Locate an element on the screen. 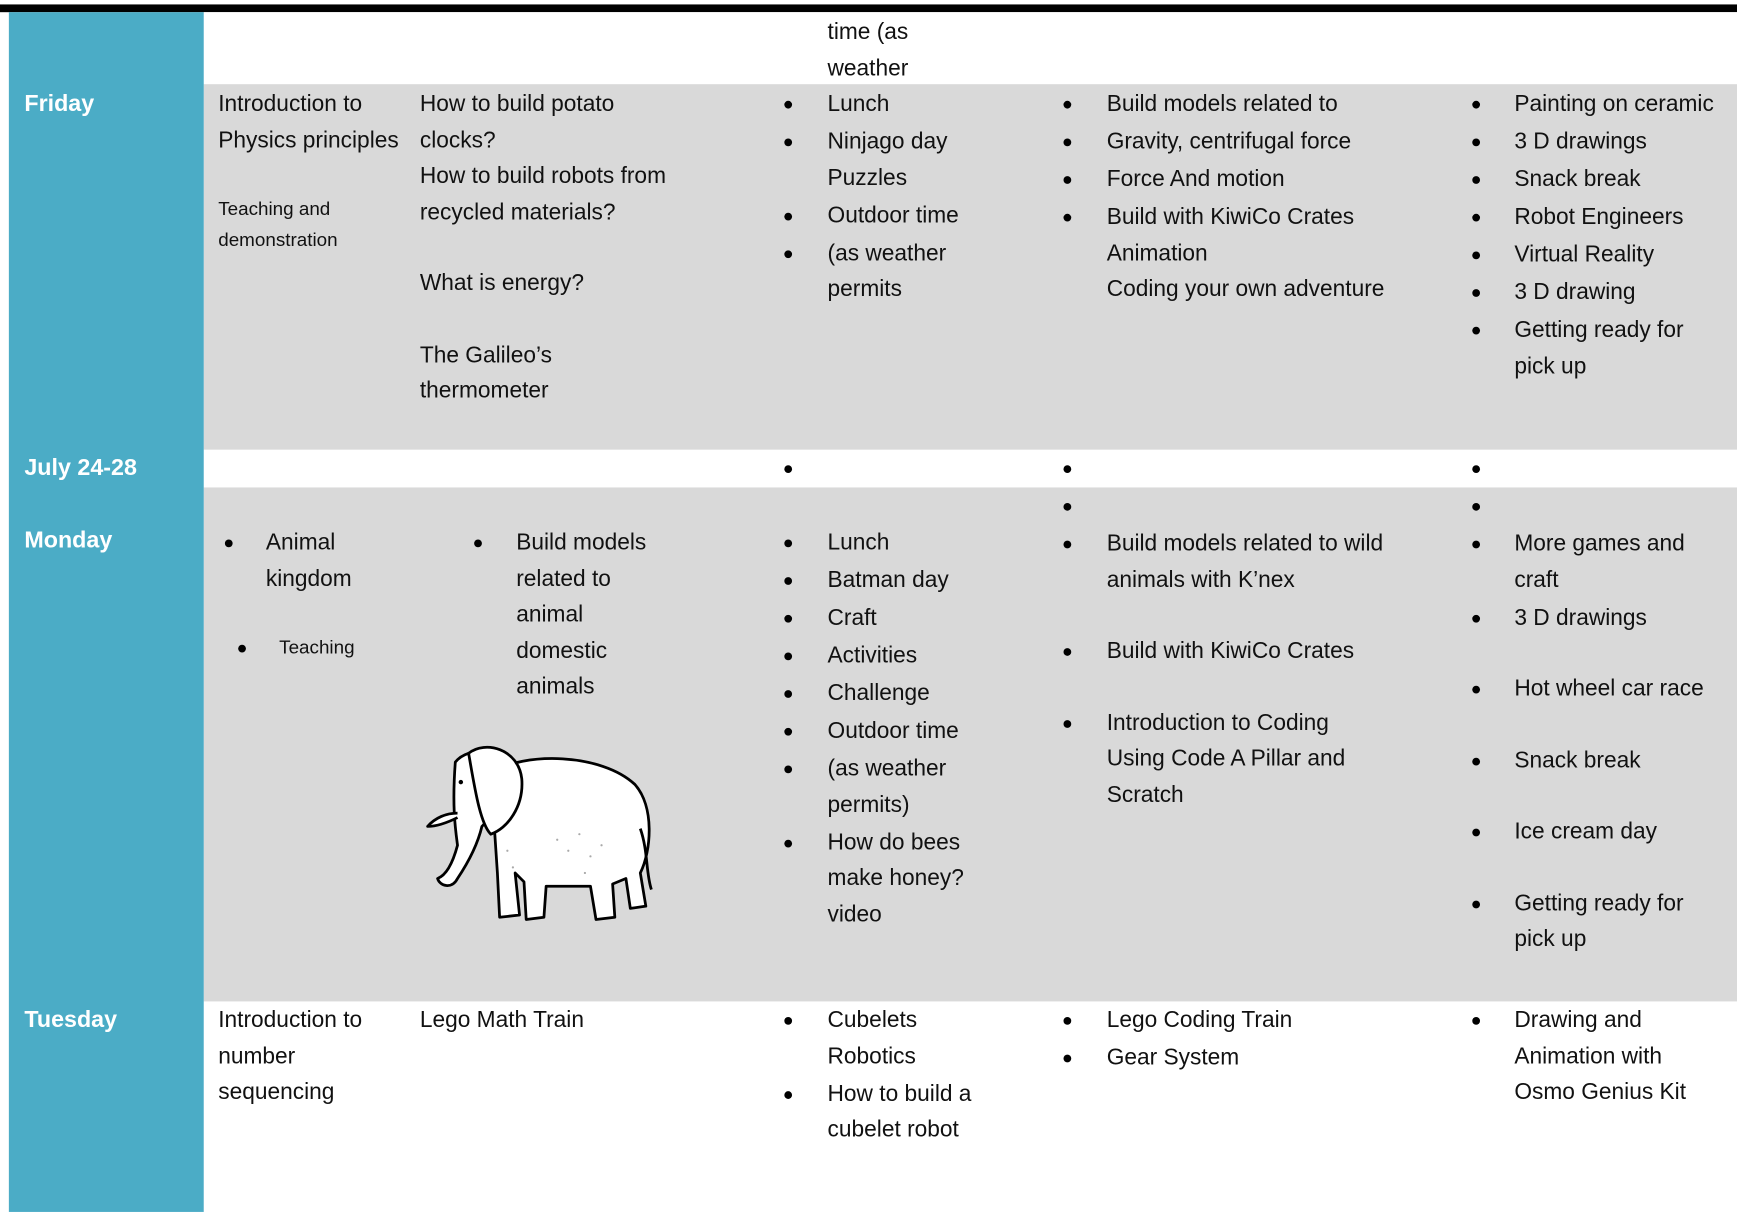 The width and height of the screenshot is (1737, 1212). item-text: Puzzles is located at coordinates (867, 177).